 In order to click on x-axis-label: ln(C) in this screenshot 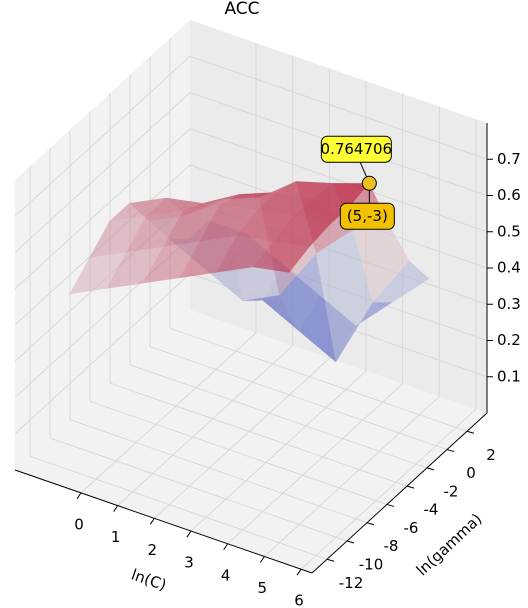, I will do `click(149, 580)`.